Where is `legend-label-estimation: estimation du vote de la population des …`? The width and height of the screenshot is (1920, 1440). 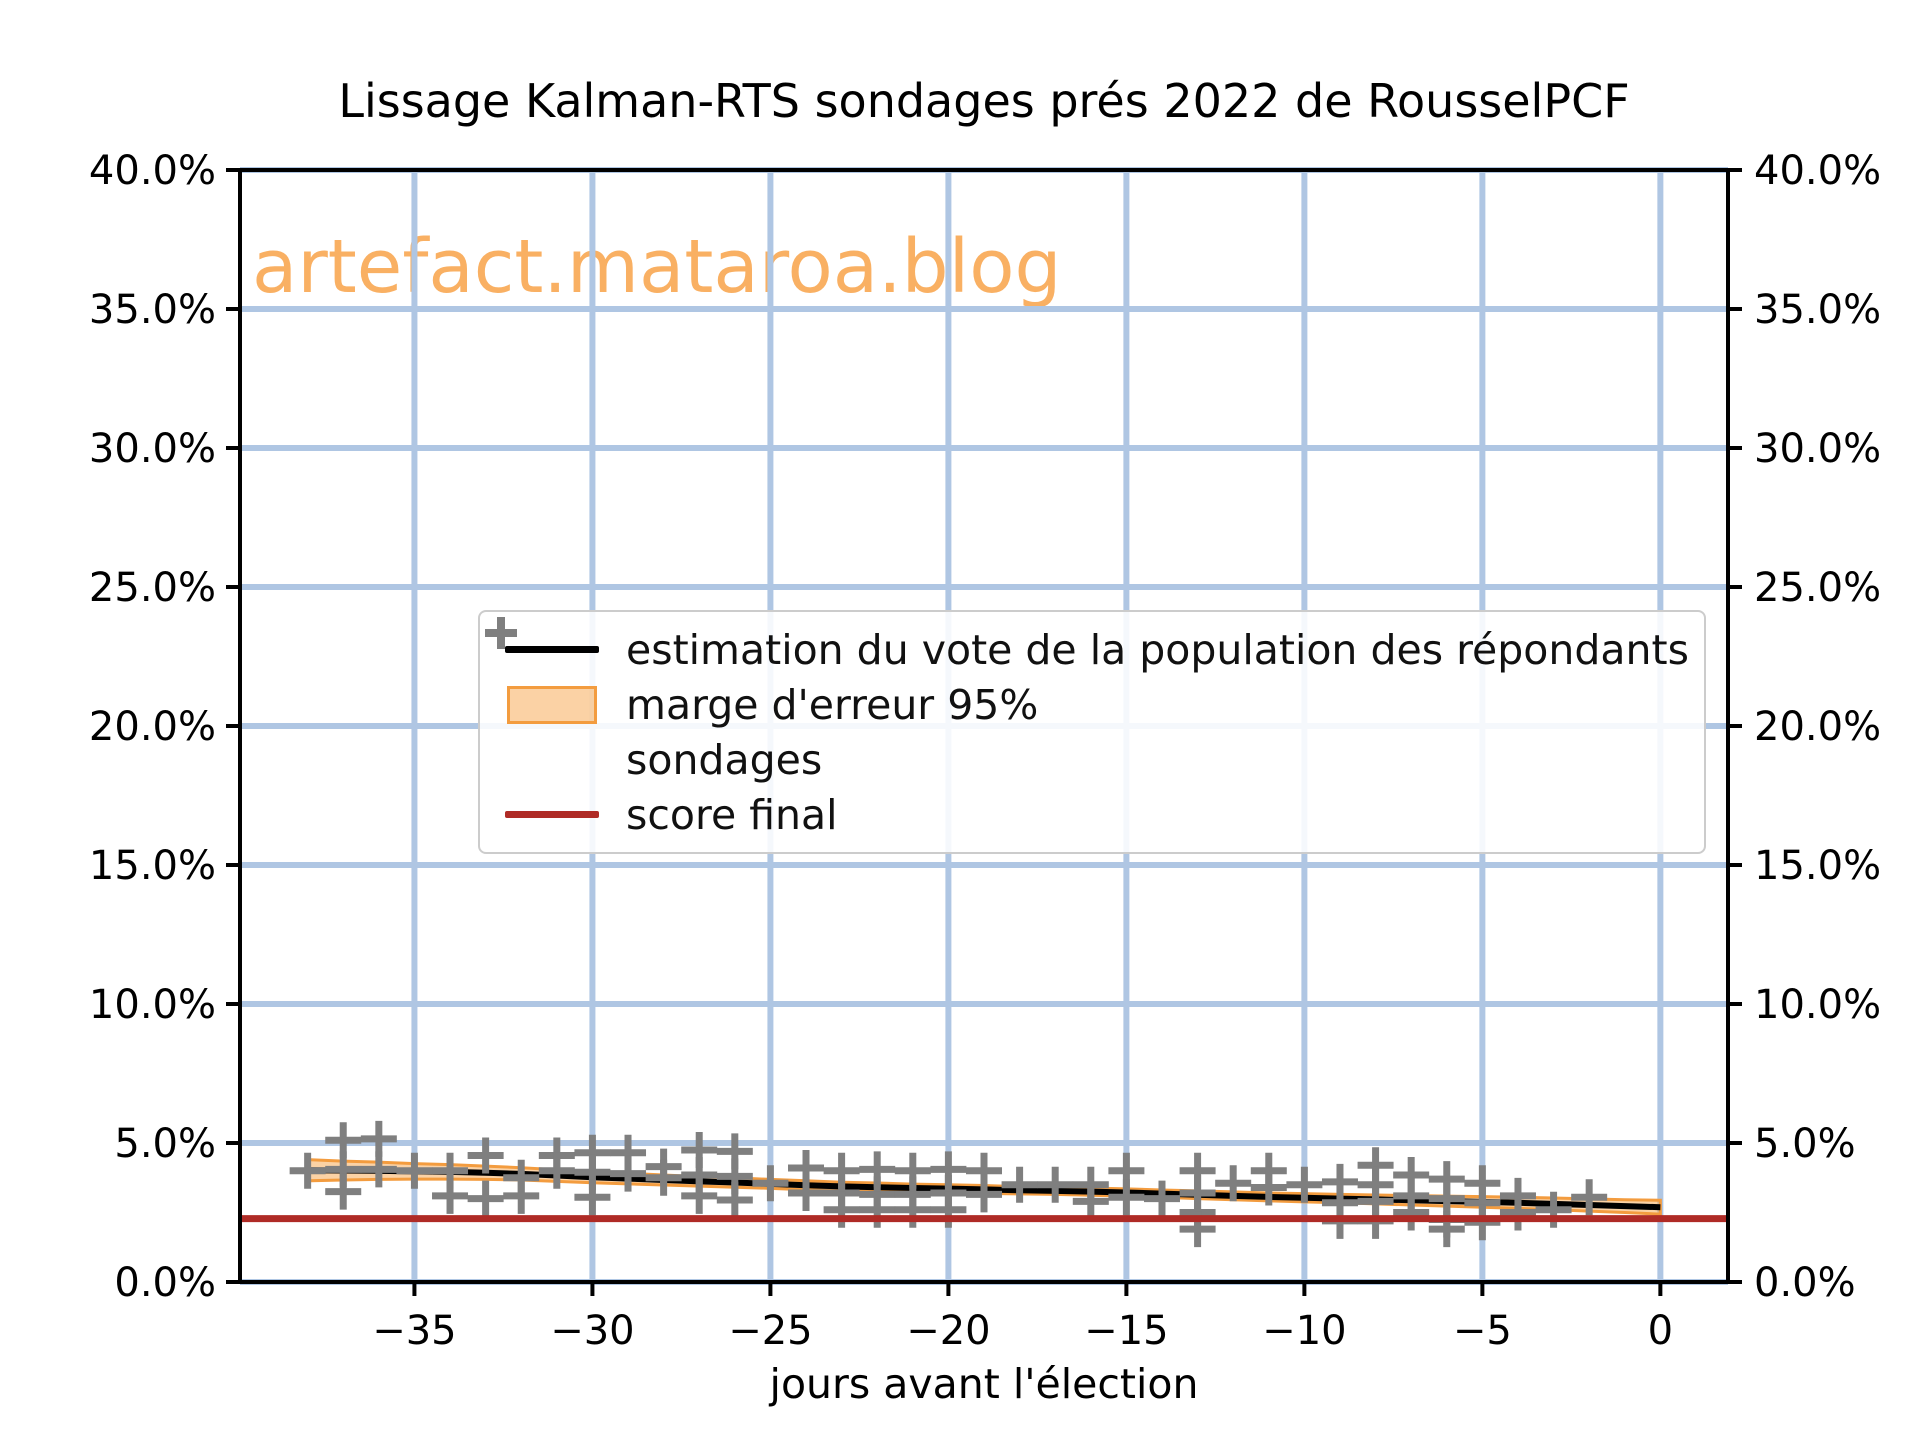 legend-label-estimation: estimation du vote de la population des … is located at coordinates (1157, 649).